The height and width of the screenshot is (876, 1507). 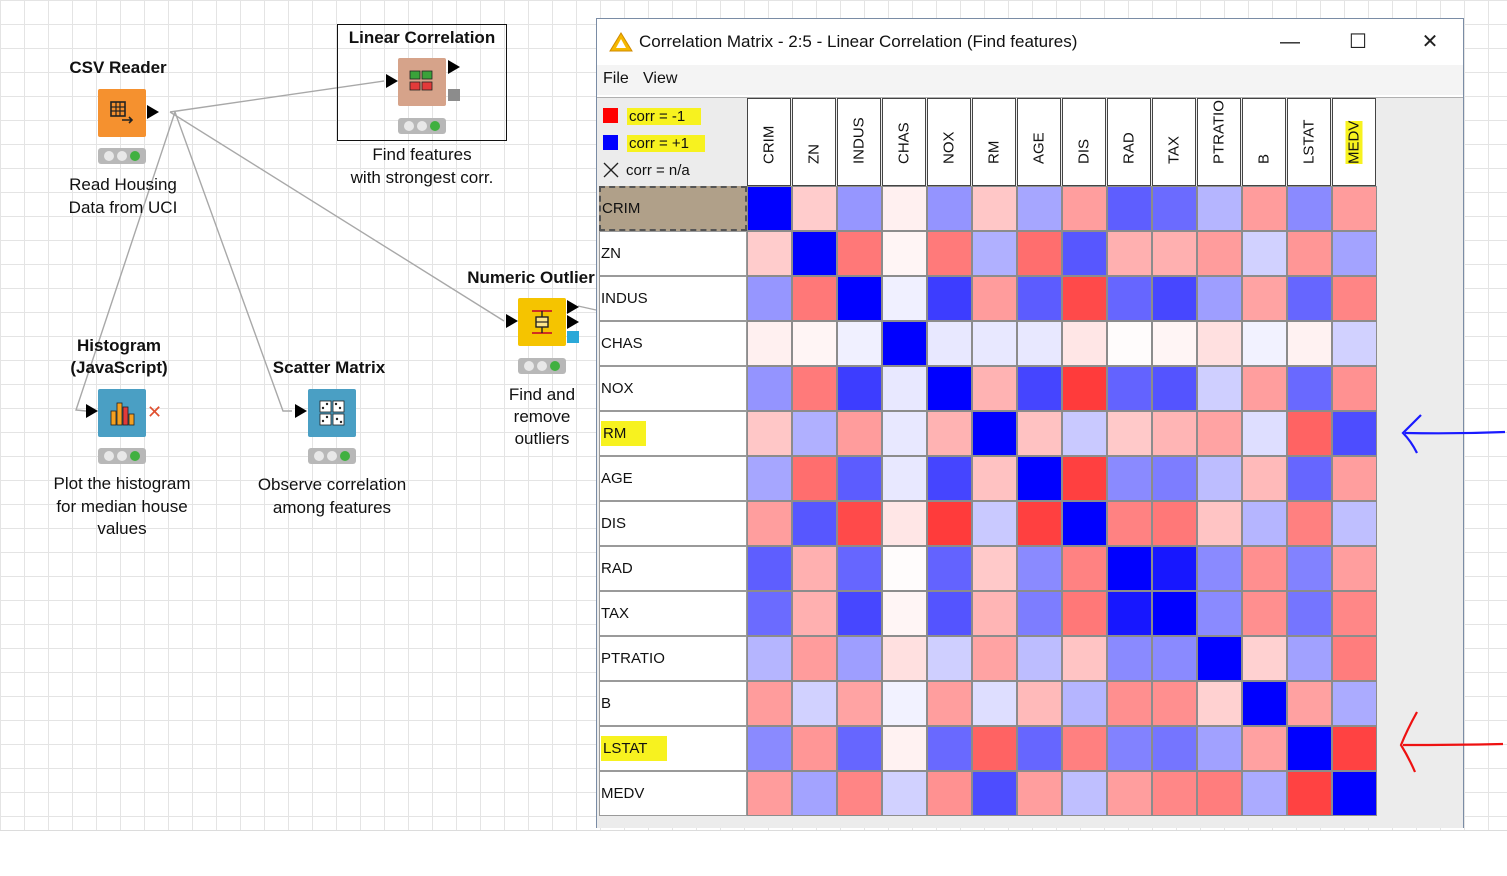 I want to click on menu-file: File, so click(x=616, y=78).